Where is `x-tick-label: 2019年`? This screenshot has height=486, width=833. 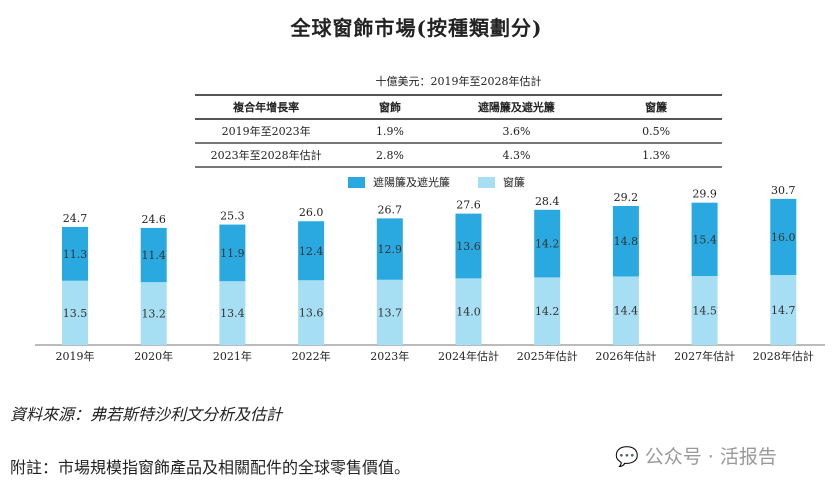 x-tick-label: 2019年 is located at coordinates (75, 356).